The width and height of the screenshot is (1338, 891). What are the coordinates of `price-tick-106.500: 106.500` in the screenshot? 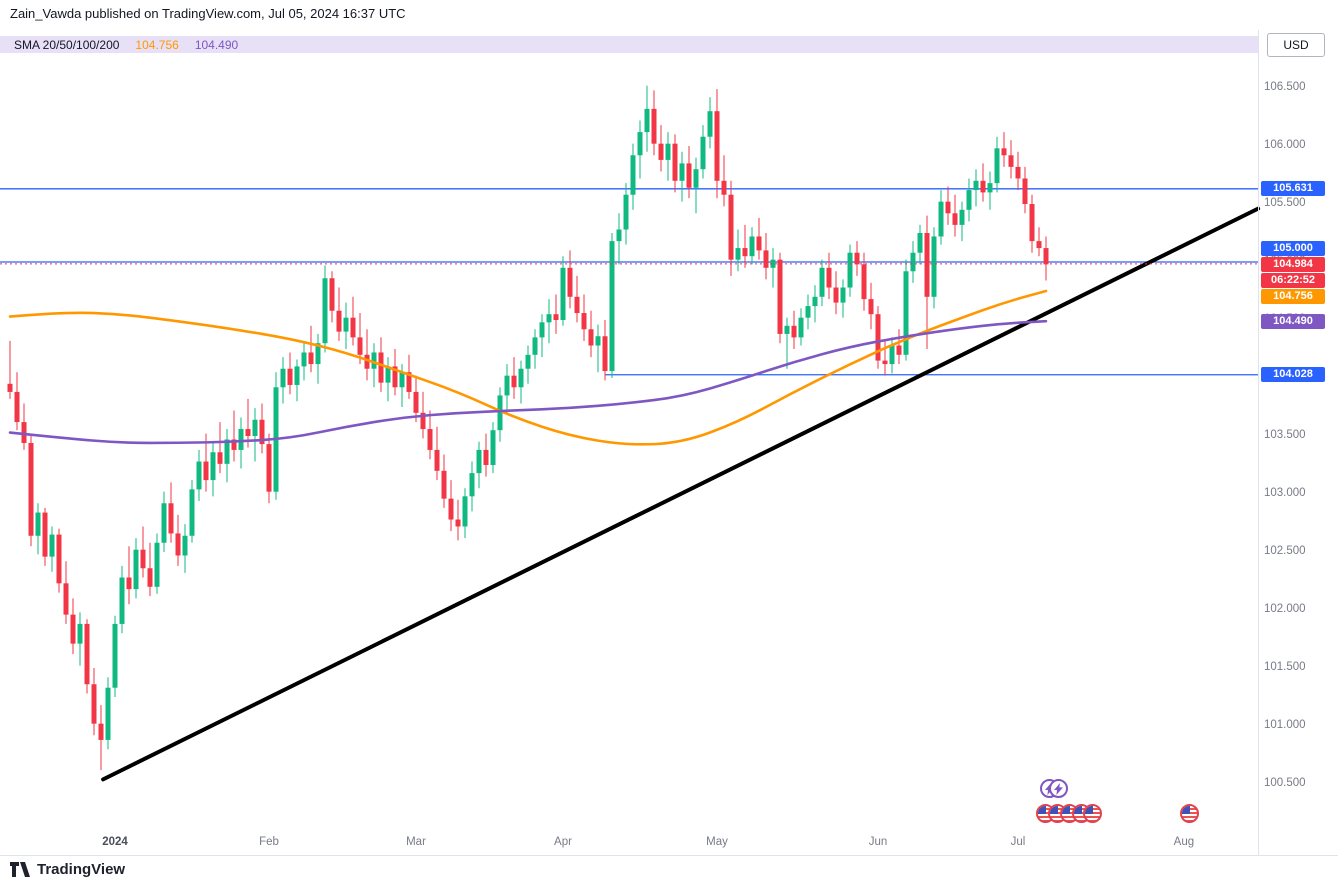 It's located at (1285, 87).